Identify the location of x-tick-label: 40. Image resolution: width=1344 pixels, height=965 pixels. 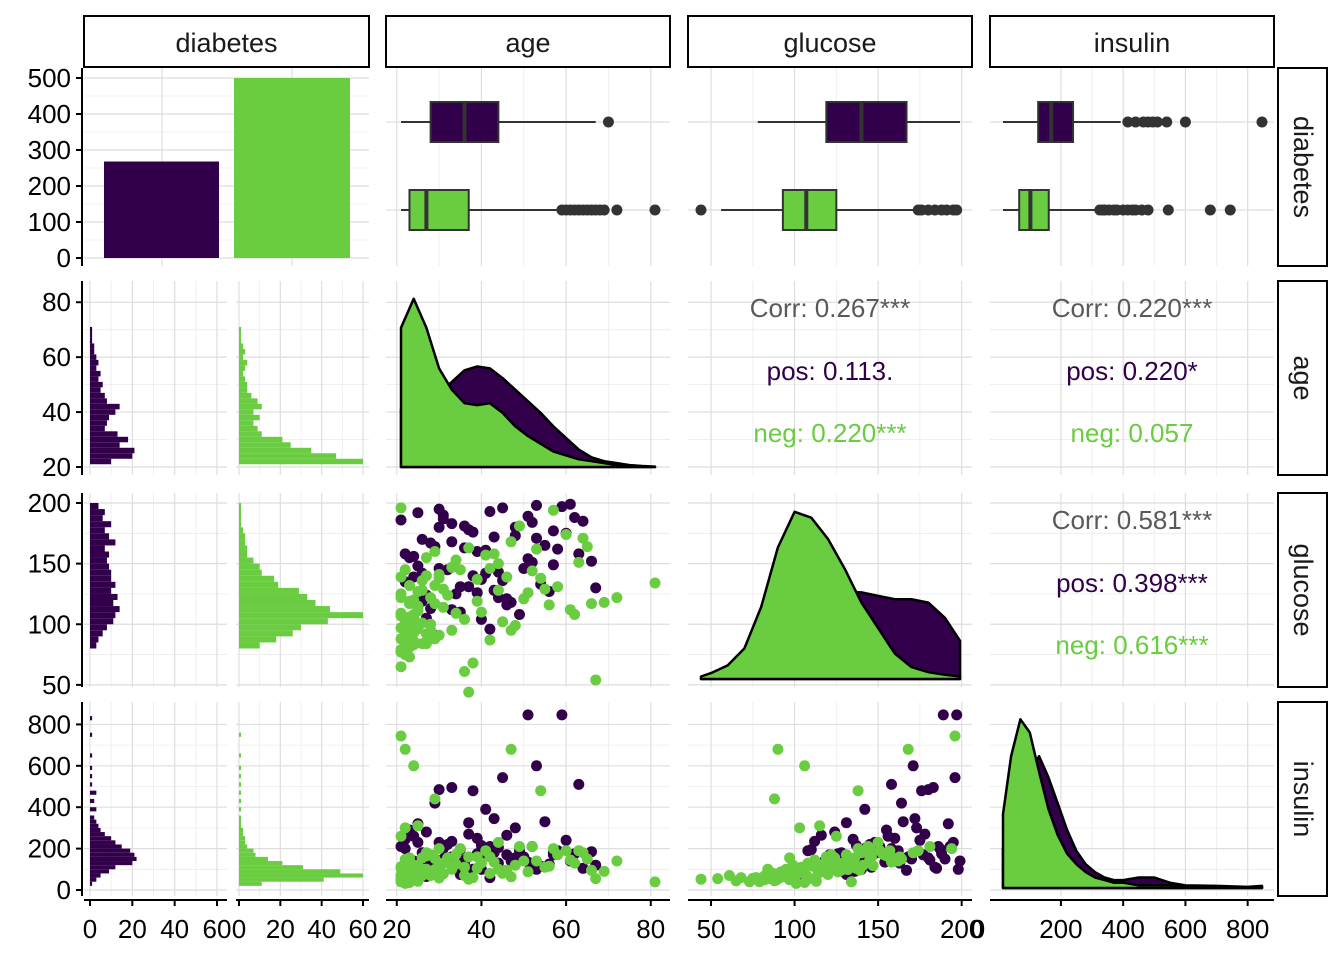
(321, 929).